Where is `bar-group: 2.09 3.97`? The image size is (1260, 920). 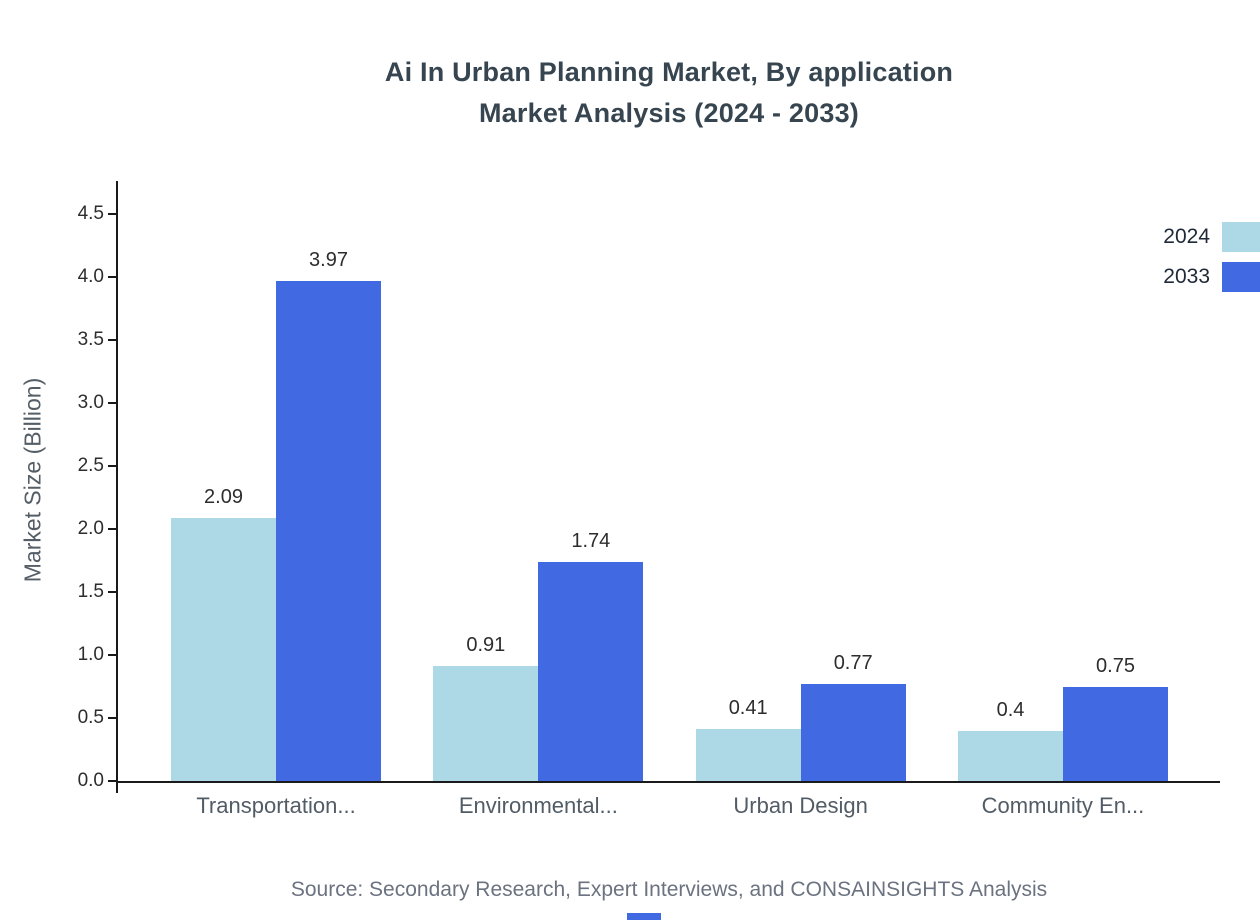
bar-group: 2.09 3.97 is located at coordinates (276, 515).